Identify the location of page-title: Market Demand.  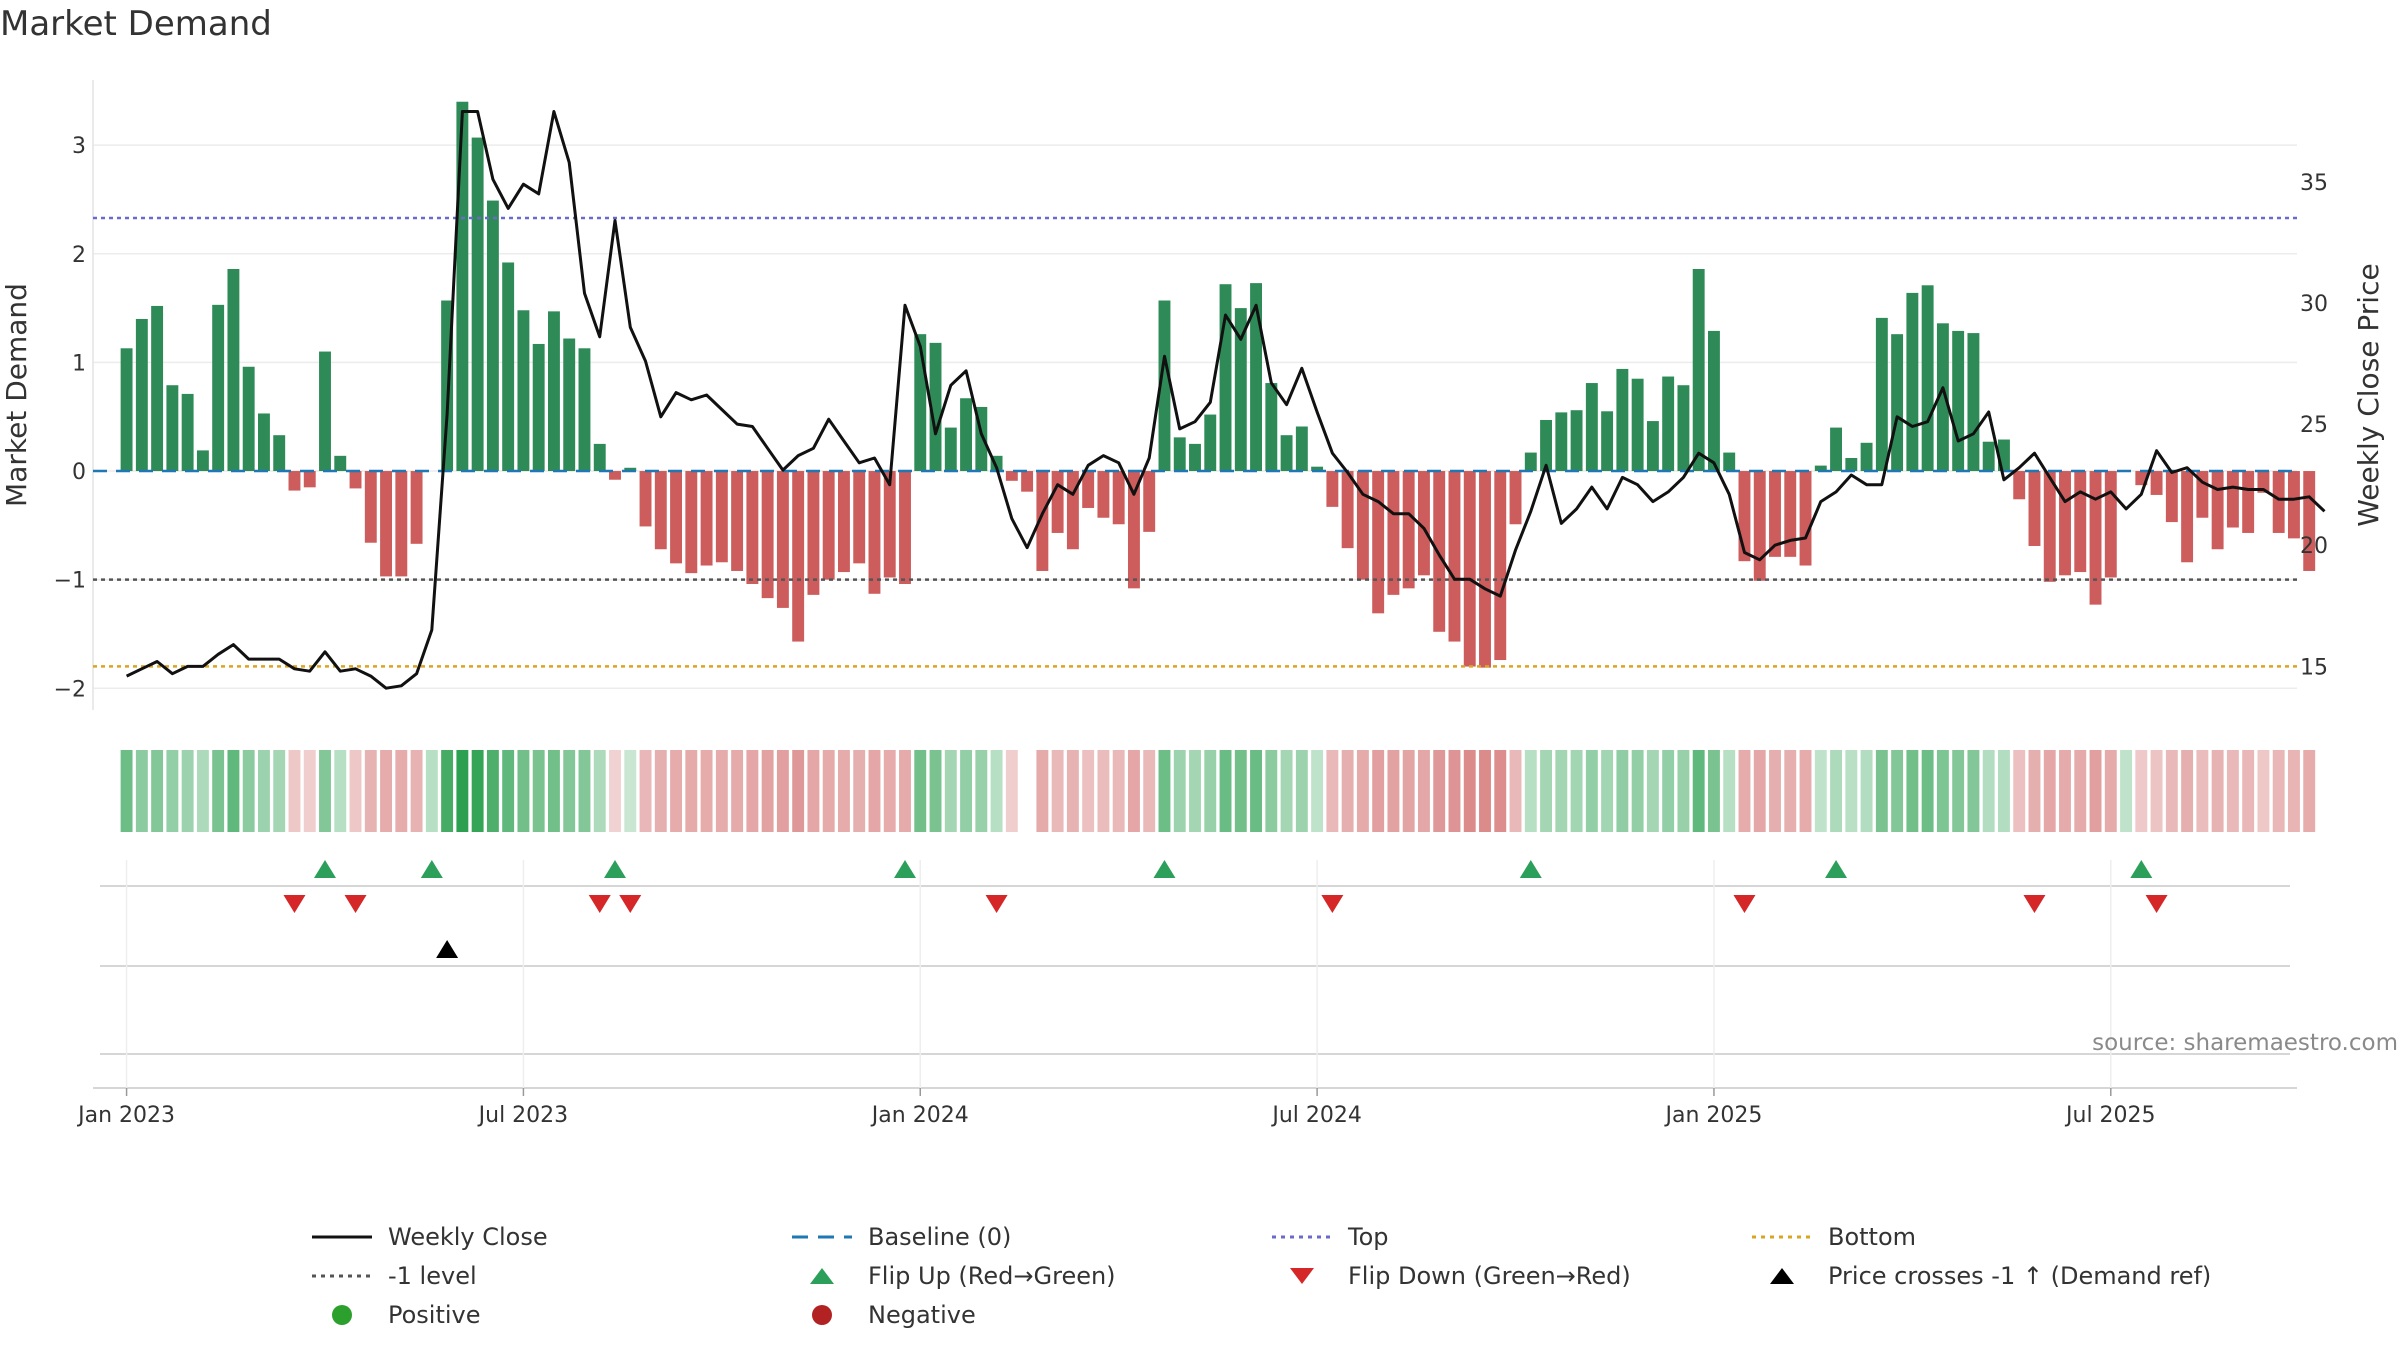
(136, 24).